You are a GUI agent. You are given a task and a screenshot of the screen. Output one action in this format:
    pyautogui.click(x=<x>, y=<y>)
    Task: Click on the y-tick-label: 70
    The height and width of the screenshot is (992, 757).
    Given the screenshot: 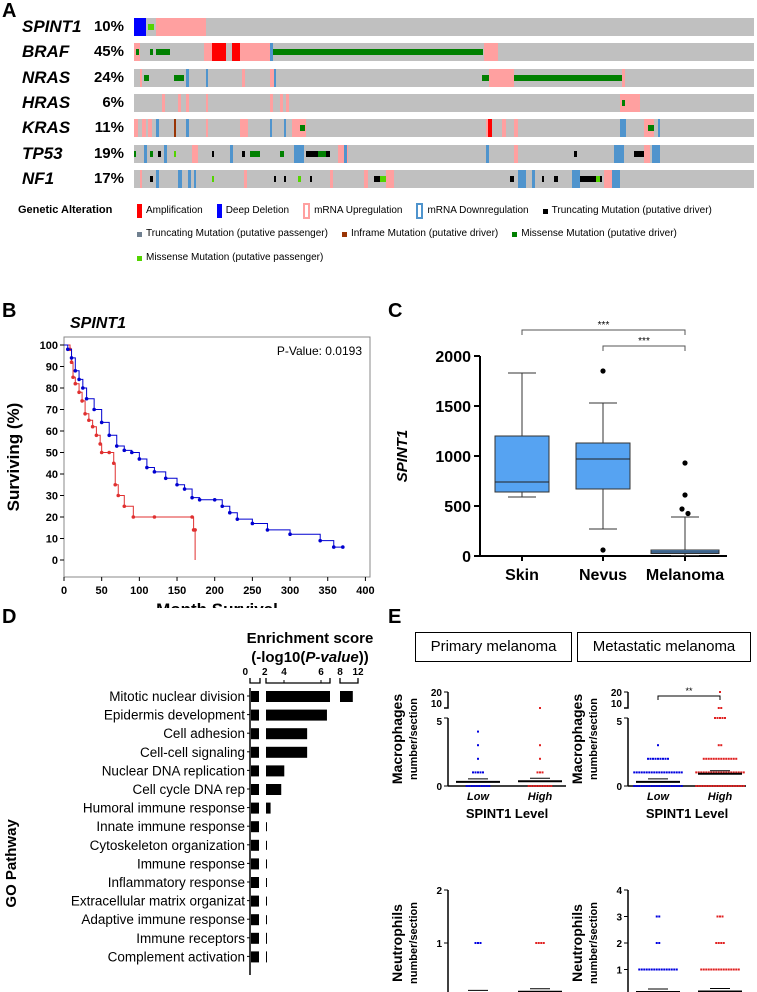 What is the action you would take?
    pyautogui.click(x=52, y=411)
    